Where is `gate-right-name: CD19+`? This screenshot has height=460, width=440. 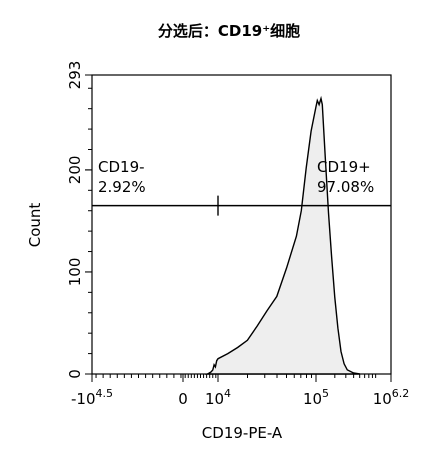 gate-right-name: CD19+ is located at coordinates (344, 167).